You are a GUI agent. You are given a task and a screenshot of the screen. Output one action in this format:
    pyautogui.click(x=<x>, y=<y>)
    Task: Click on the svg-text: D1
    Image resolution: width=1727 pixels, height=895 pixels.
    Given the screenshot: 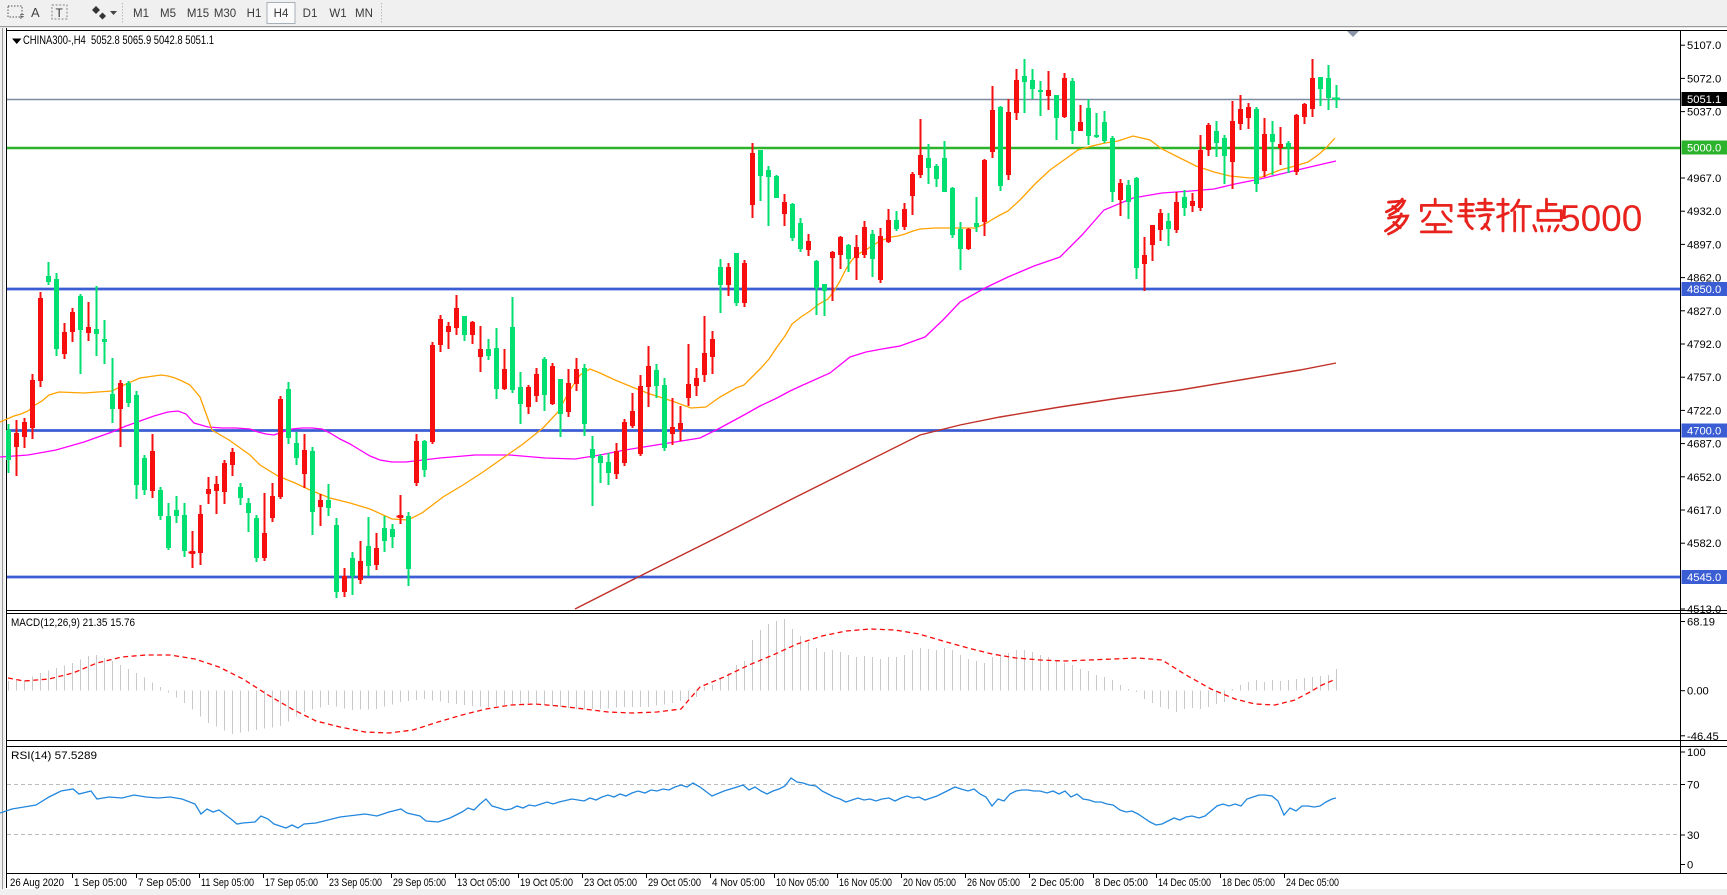 What is the action you would take?
    pyautogui.click(x=310, y=14)
    